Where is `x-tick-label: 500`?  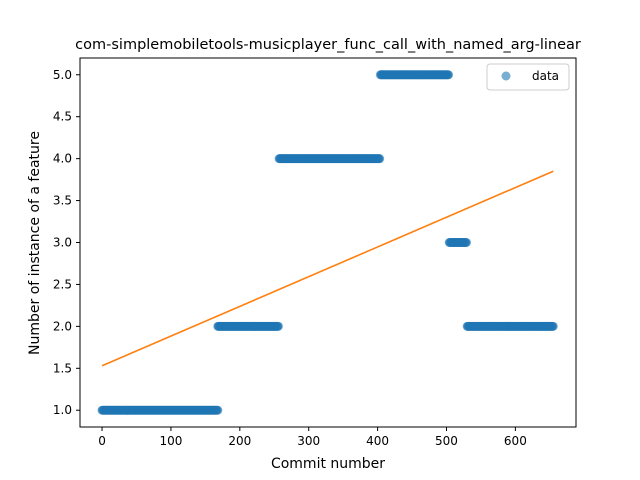 x-tick-label: 500 is located at coordinates (446, 441).